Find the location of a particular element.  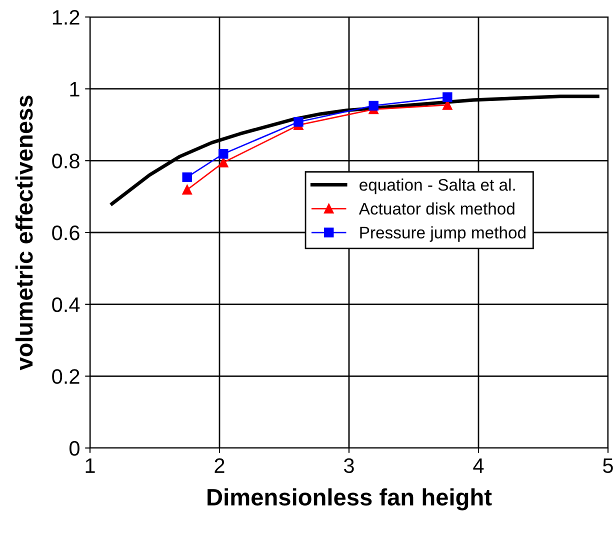

y-tick-label: 0 is located at coordinates (75, 448).